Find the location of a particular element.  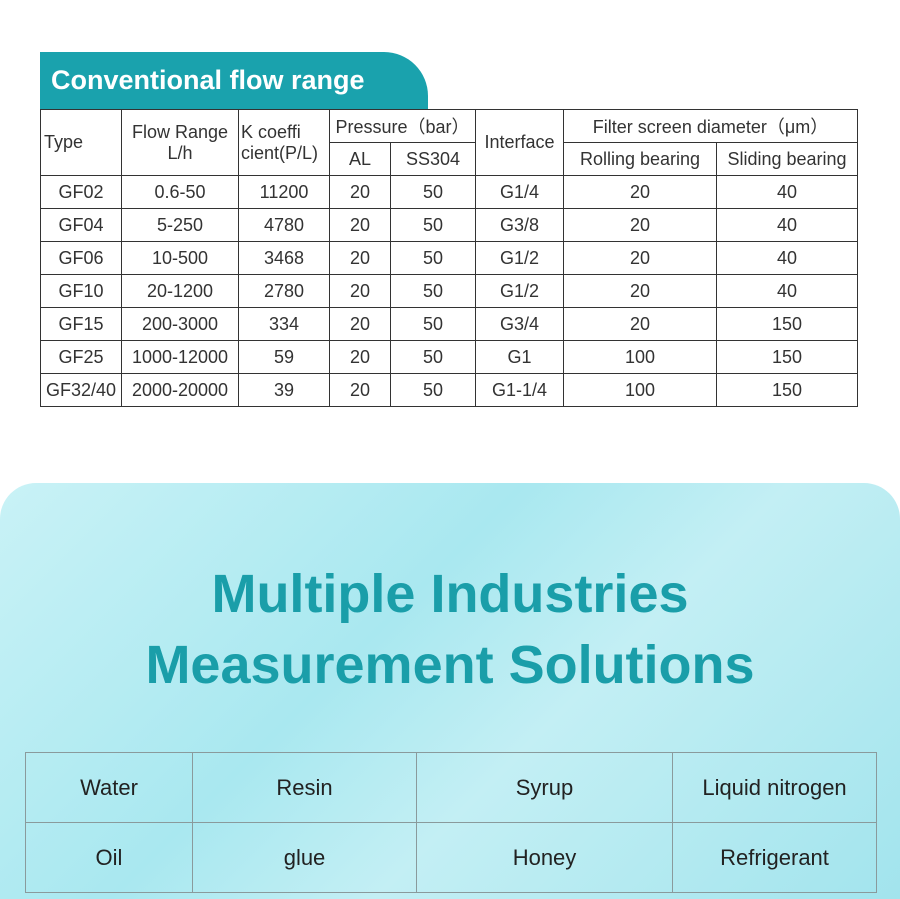

industry-cell: Oil is located at coordinates (109, 857).